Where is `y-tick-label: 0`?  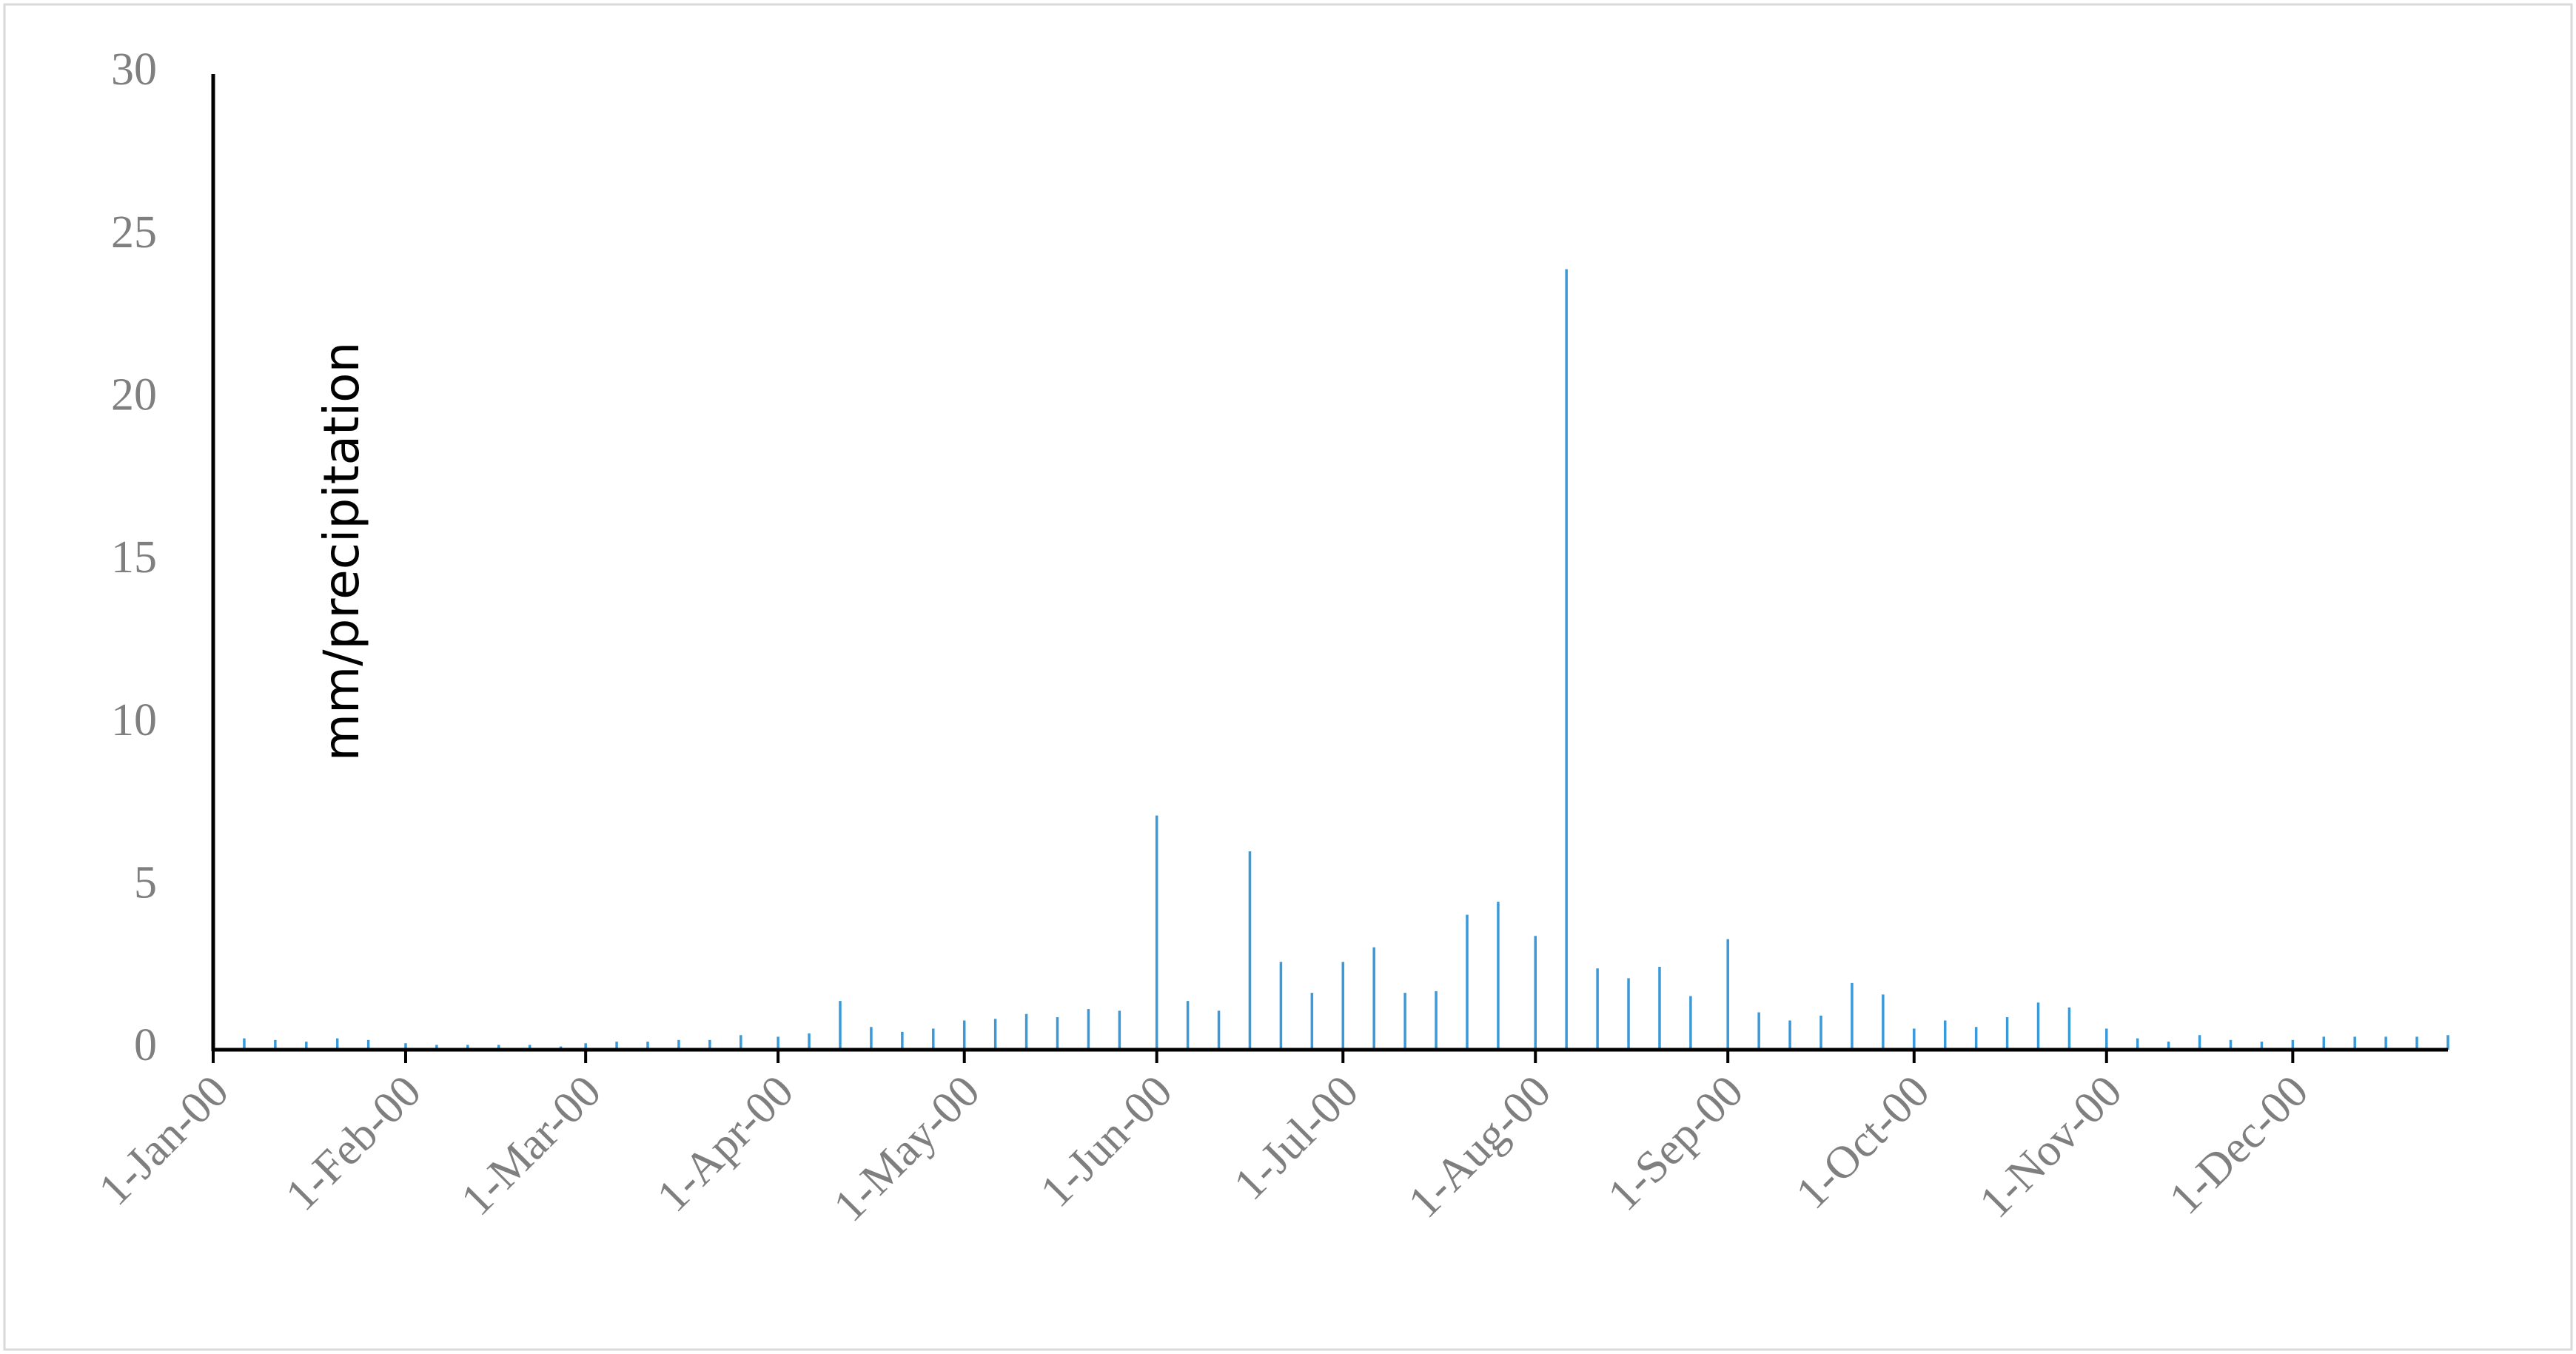 y-tick-label: 0 is located at coordinates (145, 1045).